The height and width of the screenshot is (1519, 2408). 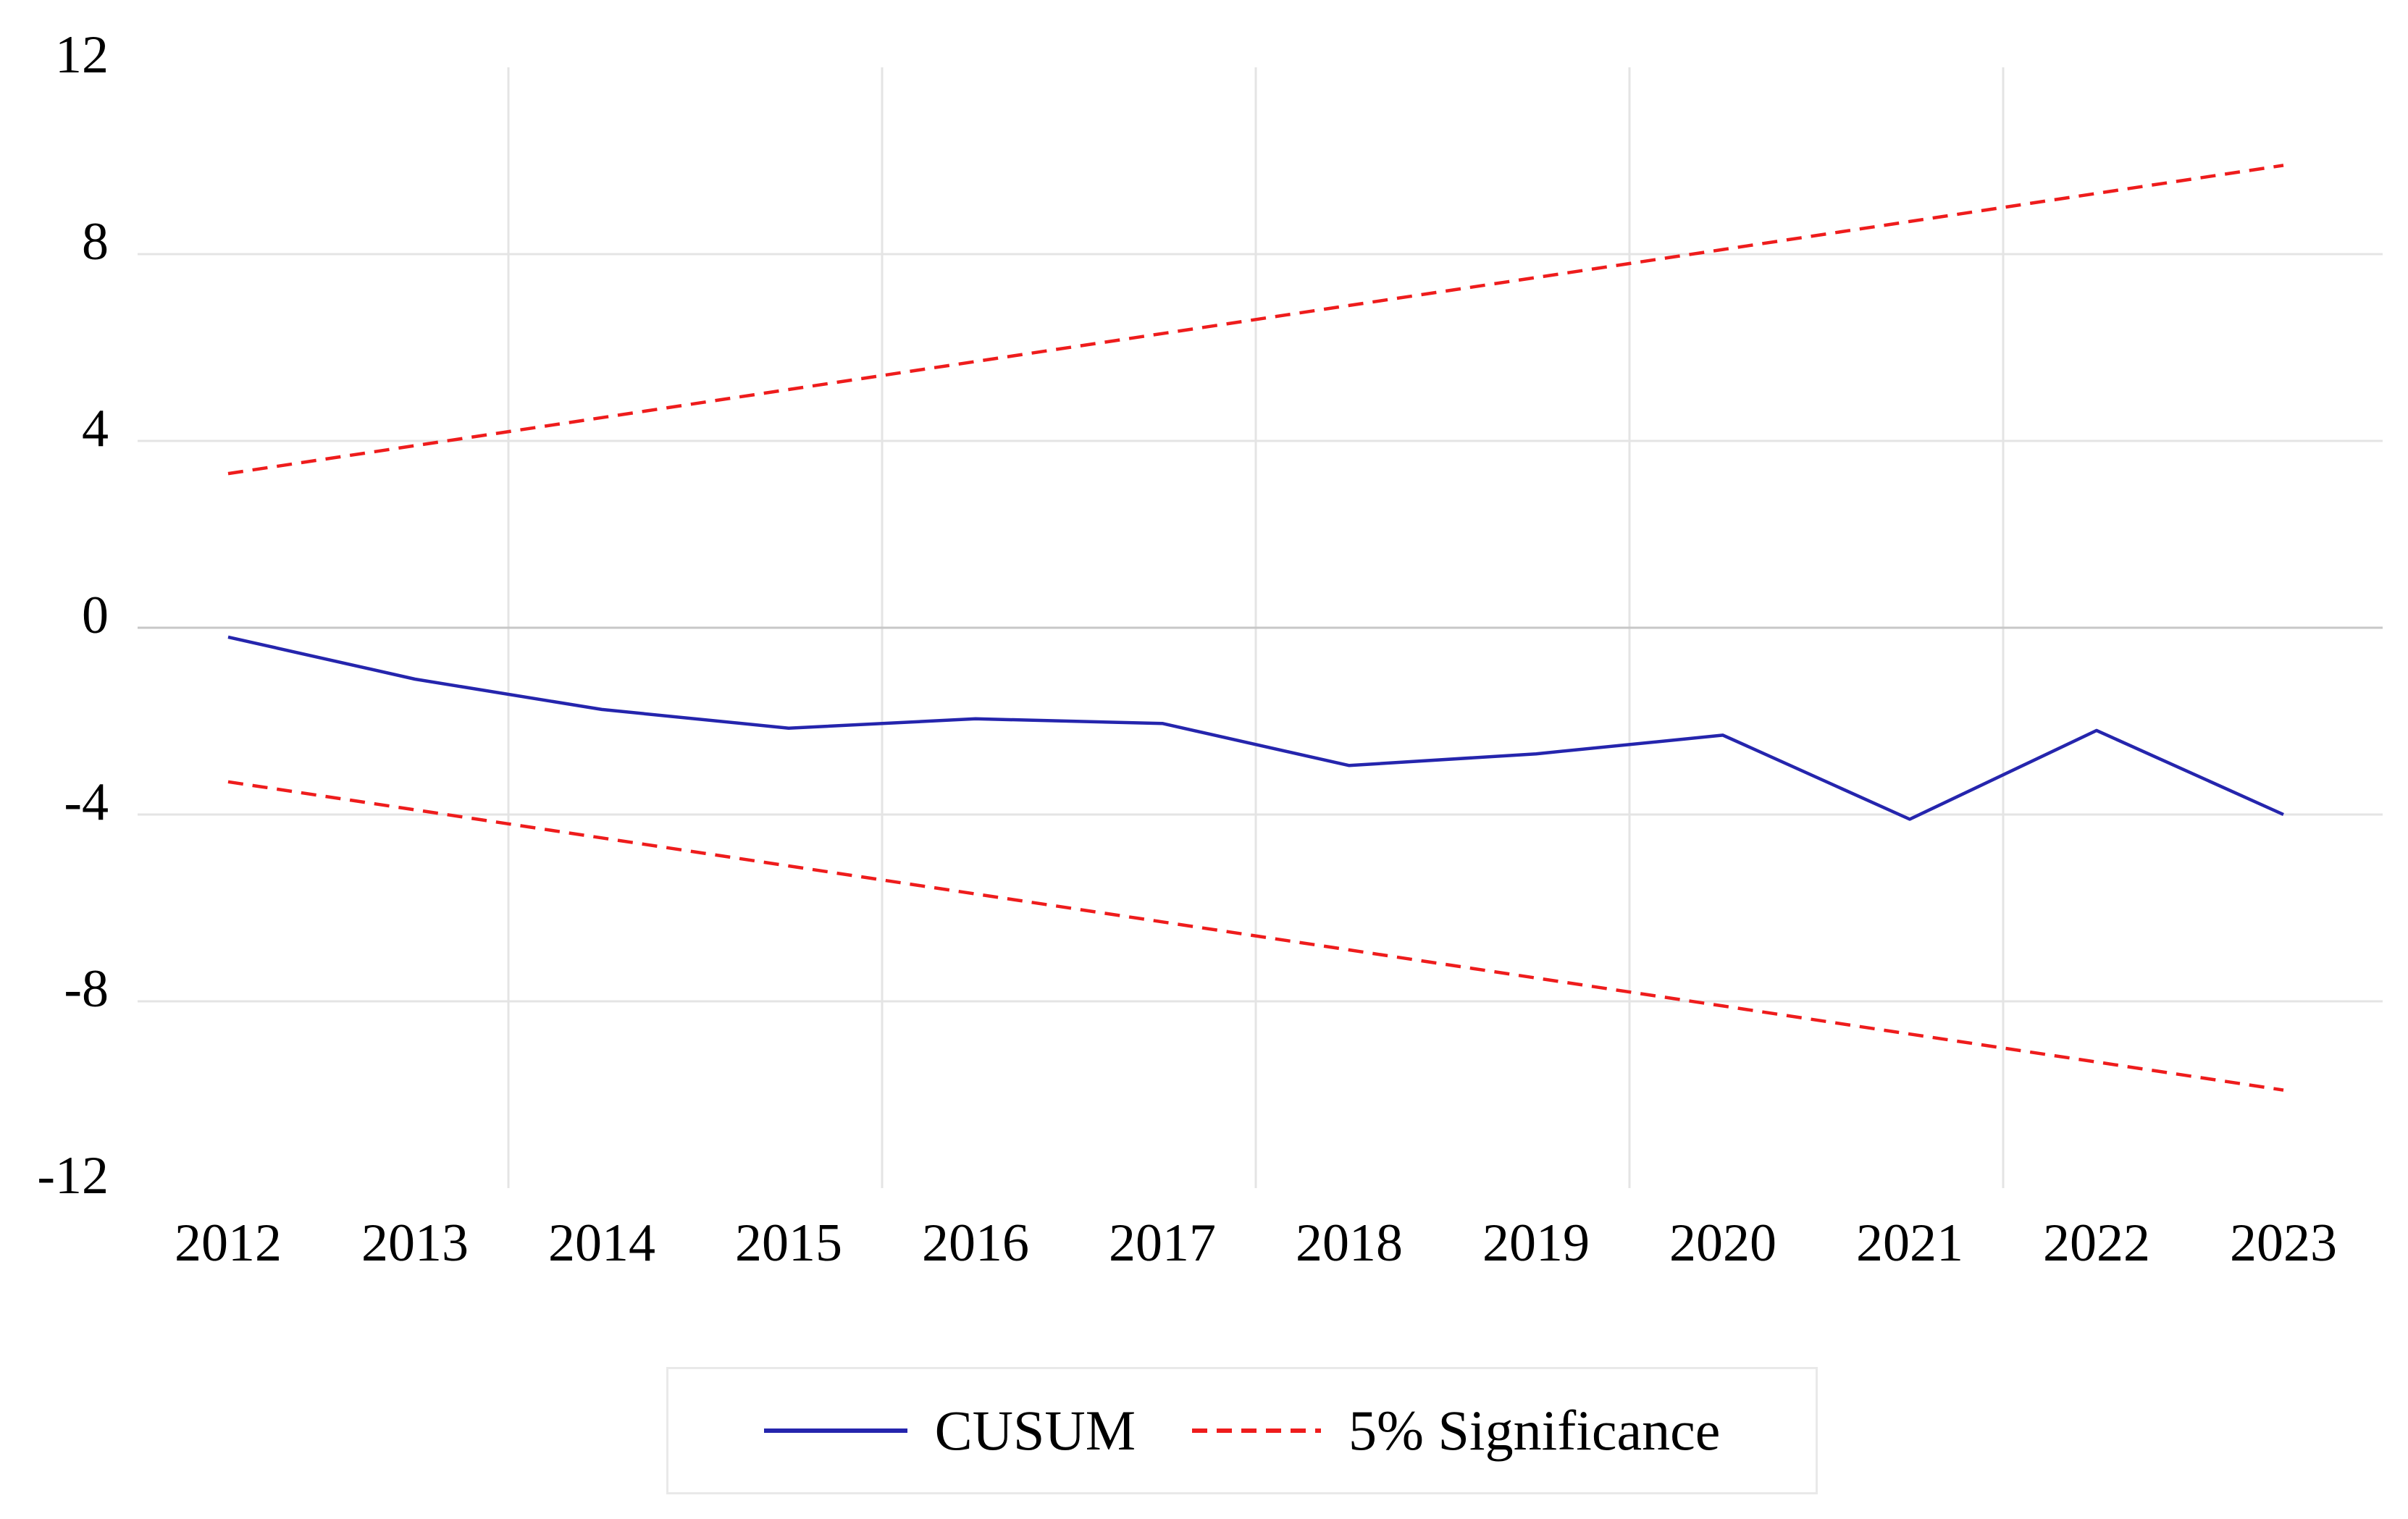 I want to click on cusum-line-swatch, so click(x=835, y=1430).